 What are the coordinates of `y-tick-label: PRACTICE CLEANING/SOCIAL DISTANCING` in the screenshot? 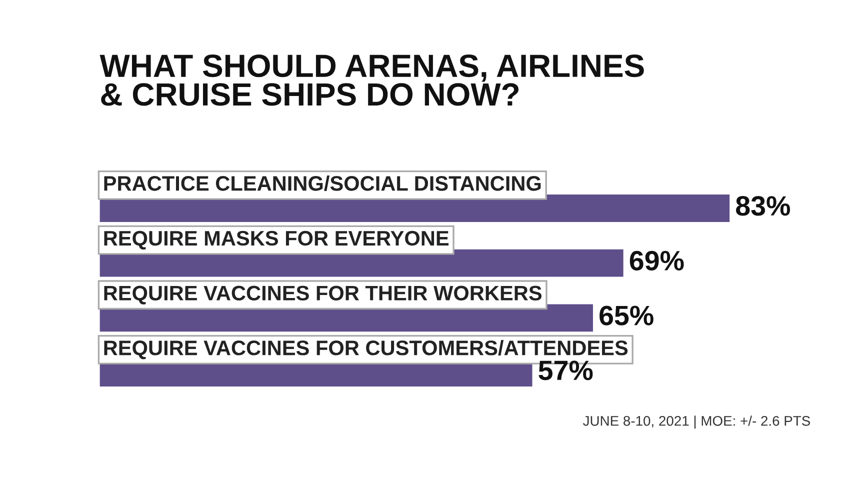 It's located at (322, 184).